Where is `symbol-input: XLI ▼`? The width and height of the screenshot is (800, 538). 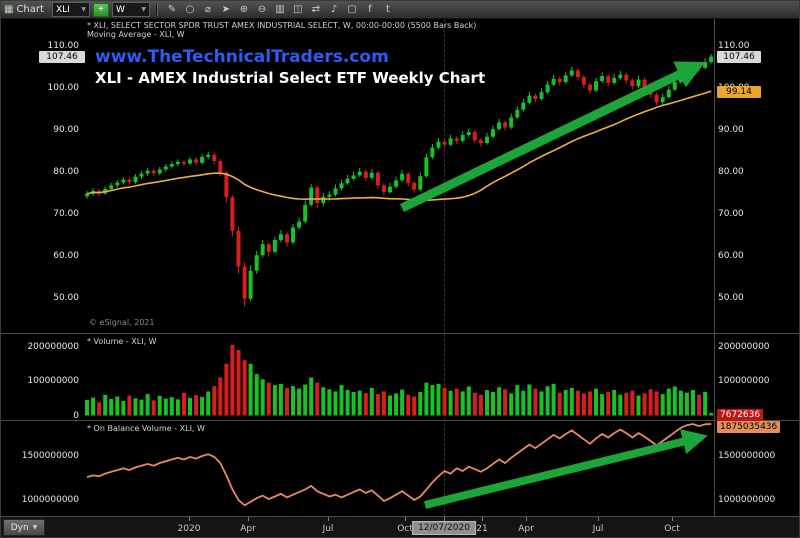 symbol-input: XLI ▼ is located at coordinates (70, 9).